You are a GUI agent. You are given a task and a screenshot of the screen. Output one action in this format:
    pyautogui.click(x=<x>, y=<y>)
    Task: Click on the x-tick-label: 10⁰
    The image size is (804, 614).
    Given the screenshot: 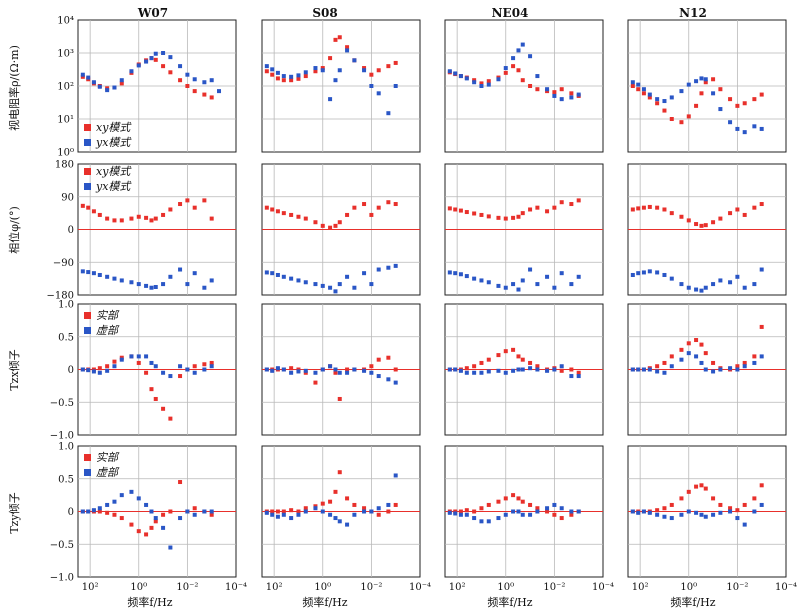 What is the action you would take?
    pyautogui.click(x=505, y=587)
    